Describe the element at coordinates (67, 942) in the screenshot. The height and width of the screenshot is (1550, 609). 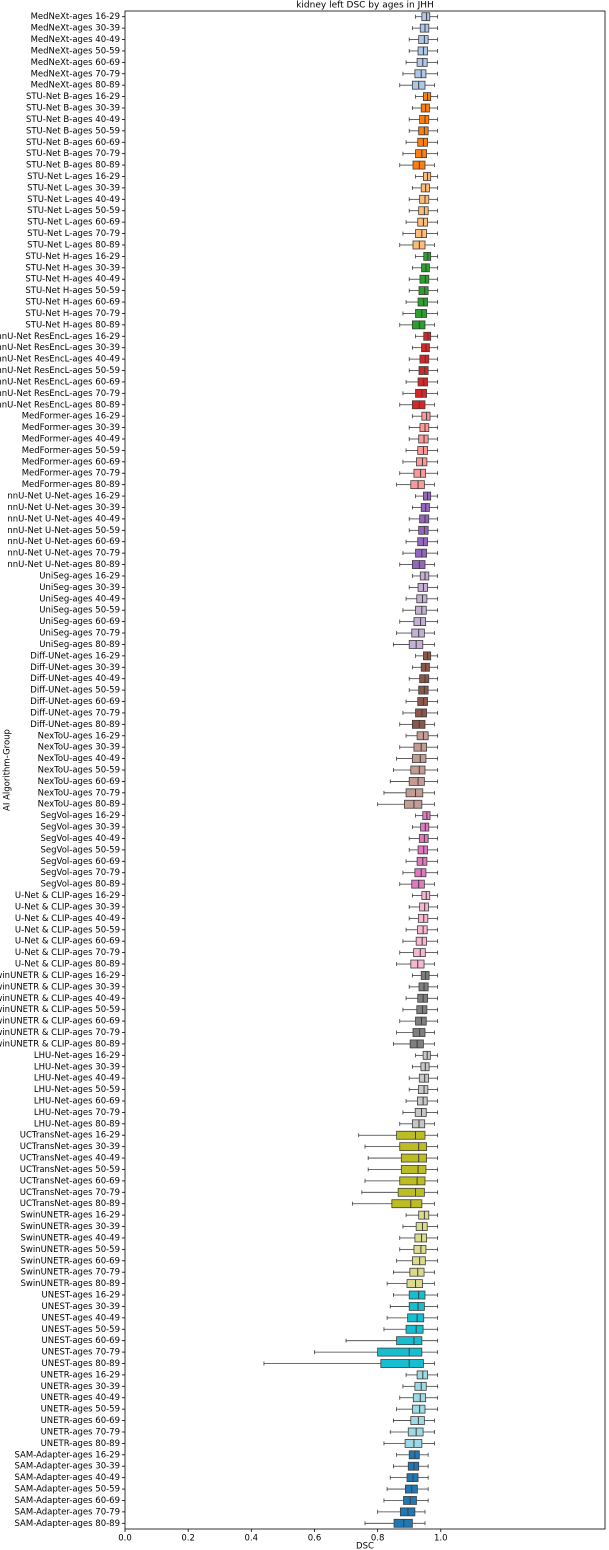
I see `y-tick-label: U-Net & CLIP-ages 60-69` at that location.